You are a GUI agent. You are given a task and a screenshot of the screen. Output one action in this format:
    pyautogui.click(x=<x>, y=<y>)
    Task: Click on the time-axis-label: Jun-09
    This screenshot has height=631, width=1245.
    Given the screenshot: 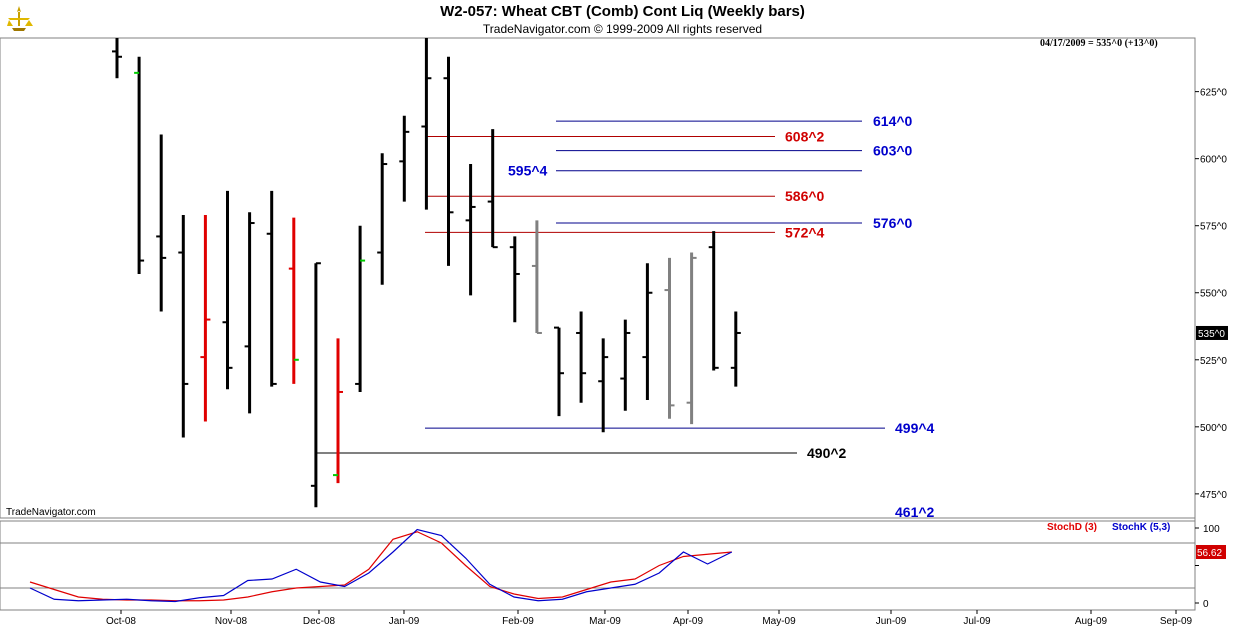 What is the action you would take?
    pyautogui.click(x=891, y=621)
    